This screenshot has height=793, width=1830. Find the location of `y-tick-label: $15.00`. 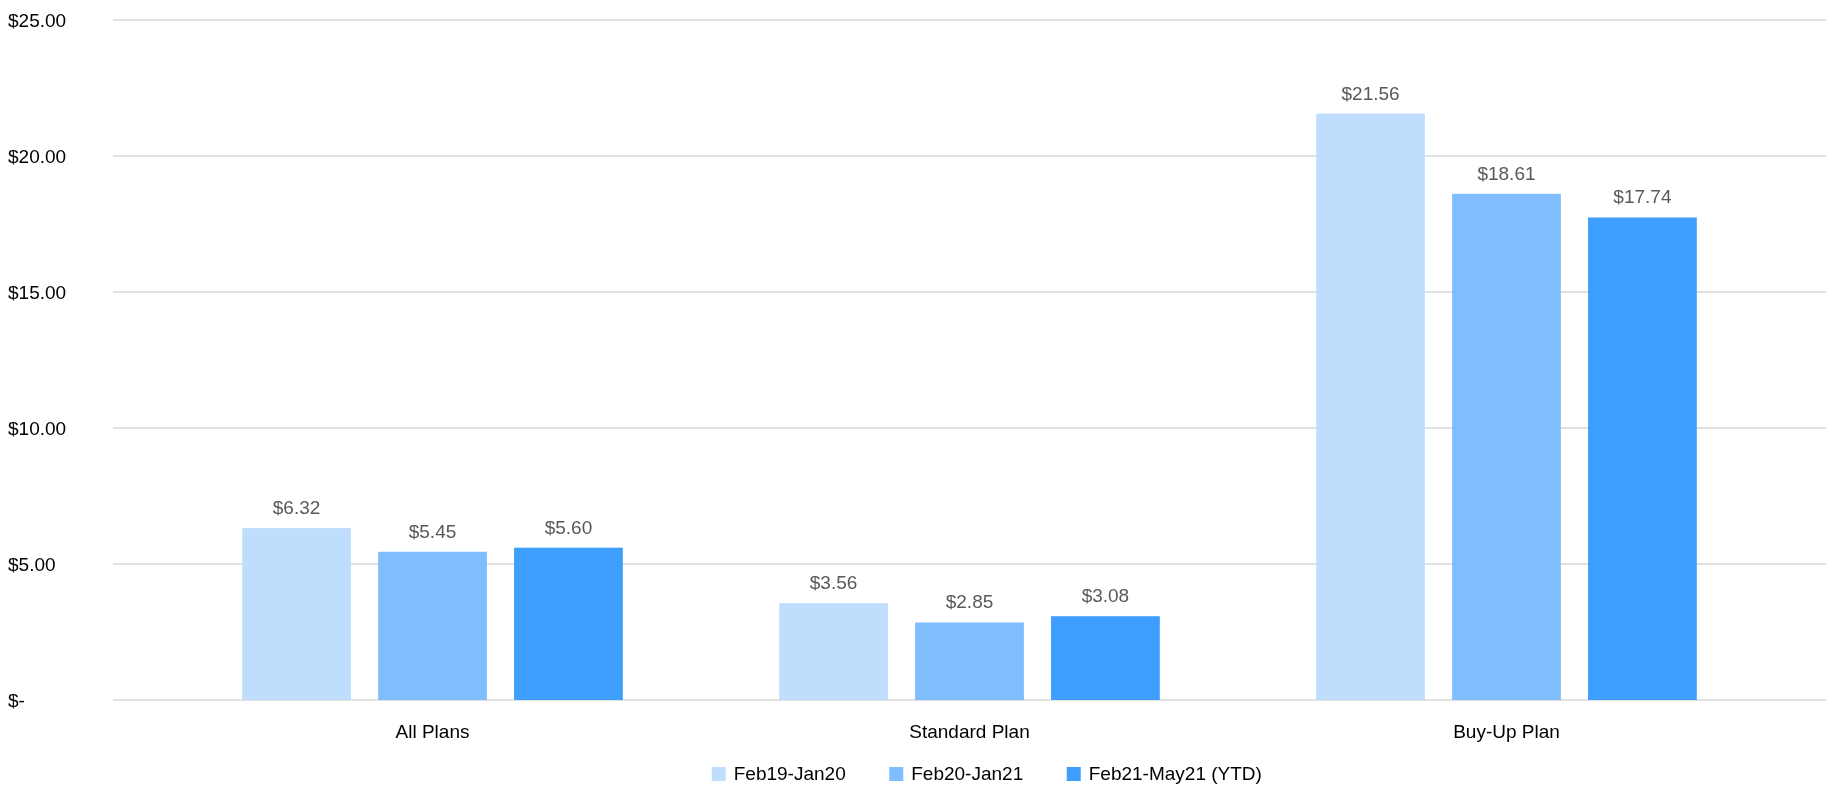

y-tick-label: $15.00 is located at coordinates (37, 292).